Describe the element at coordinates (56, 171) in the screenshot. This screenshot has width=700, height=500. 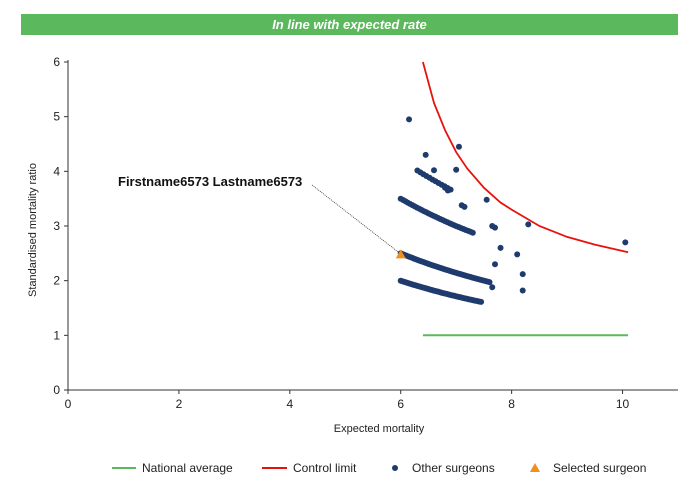
I see `y-tick-label: 4` at that location.